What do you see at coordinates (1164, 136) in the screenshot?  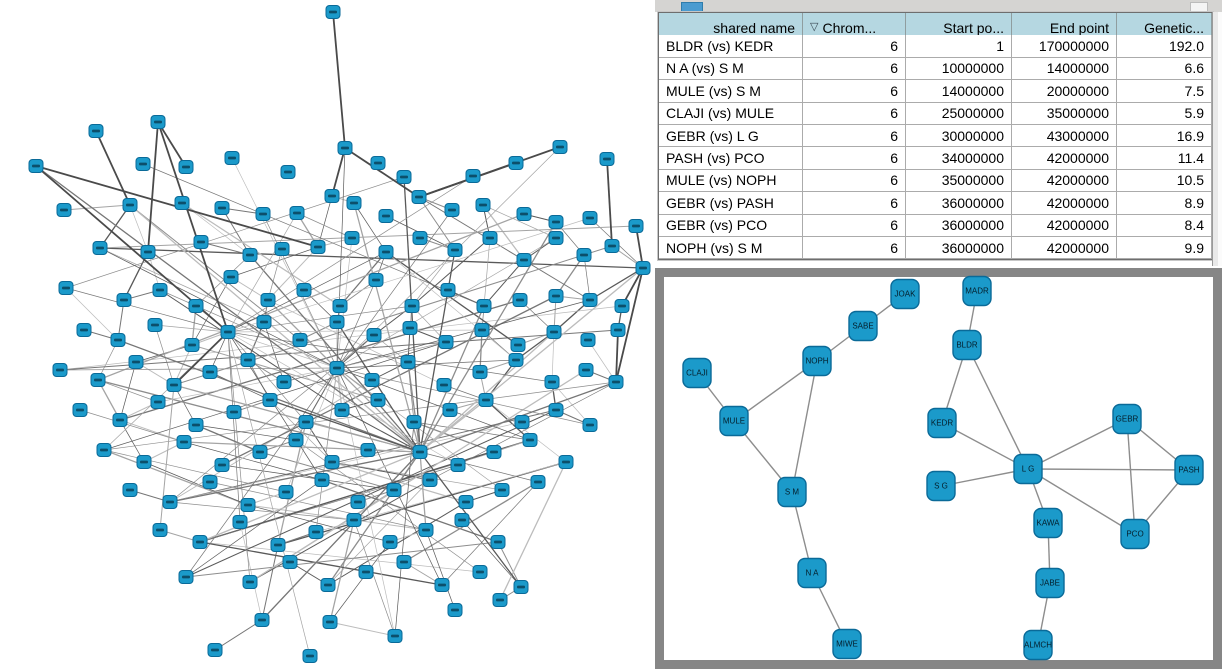 I see `value-cell: 16.9` at bounding box center [1164, 136].